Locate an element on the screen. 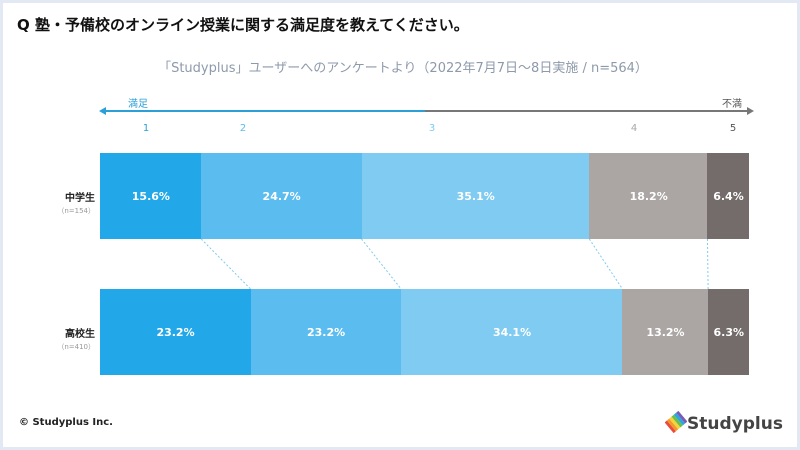  bar-segment-1-4: 18.2% is located at coordinates (648, 196).